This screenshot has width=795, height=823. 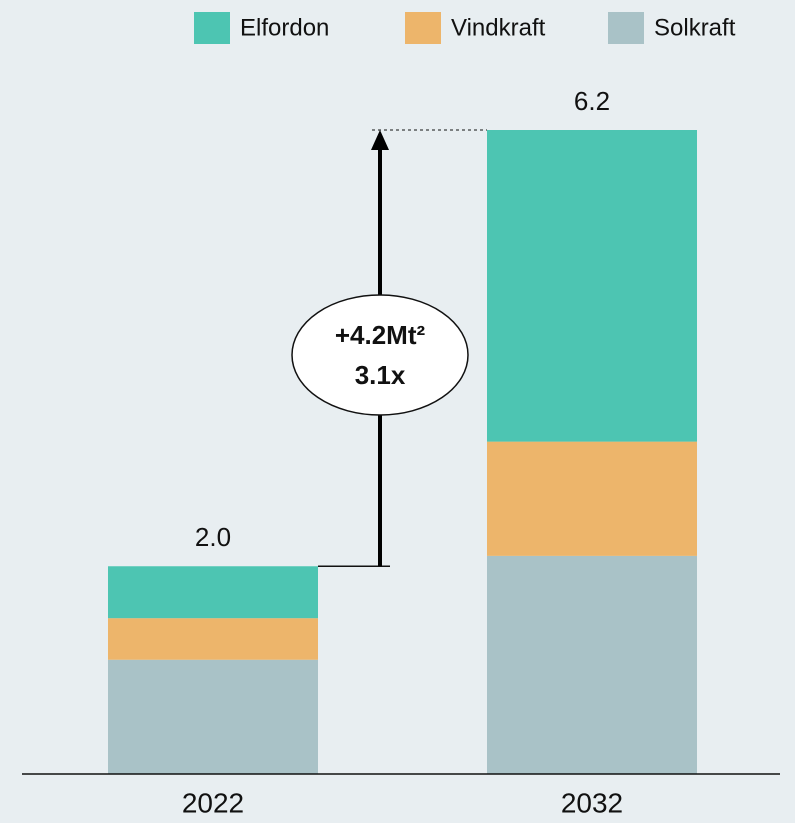 I want to click on total-label: 6.2, so click(x=592, y=101).